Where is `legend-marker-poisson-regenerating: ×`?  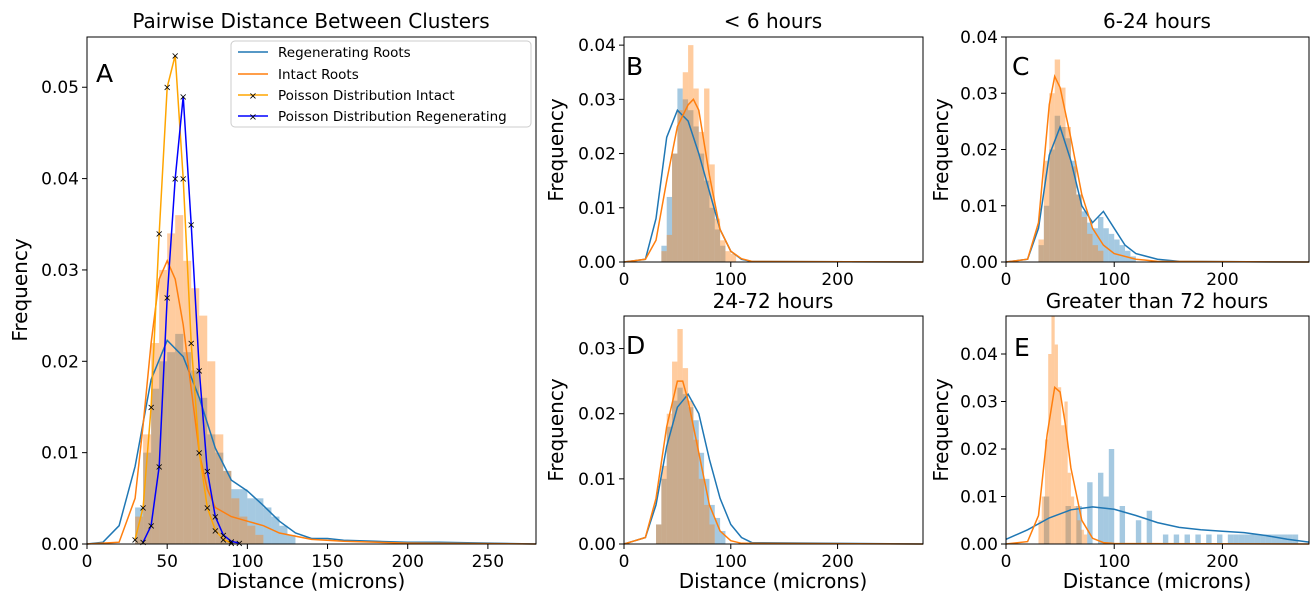 legend-marker-poisson-regenerating: × is located at coordinates (253, 117).